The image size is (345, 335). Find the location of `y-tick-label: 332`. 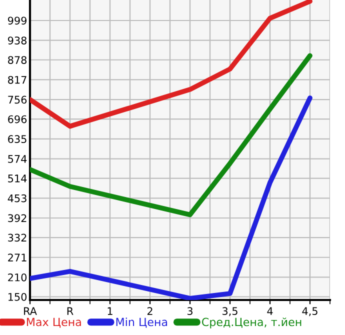

y-tick-label: 332 is located at coordinates (17, 238).